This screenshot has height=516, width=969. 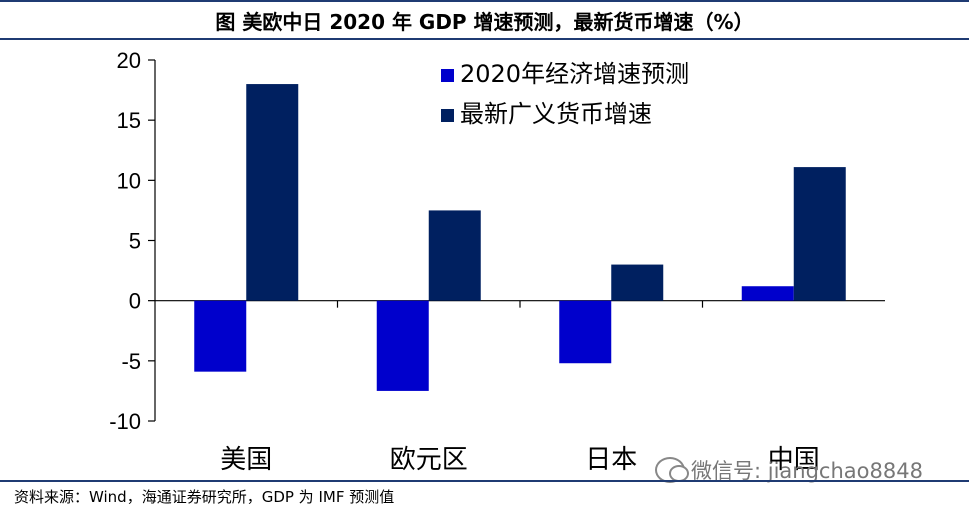 I want to click on y-tick-label: 5, so click(x=135, y=241).